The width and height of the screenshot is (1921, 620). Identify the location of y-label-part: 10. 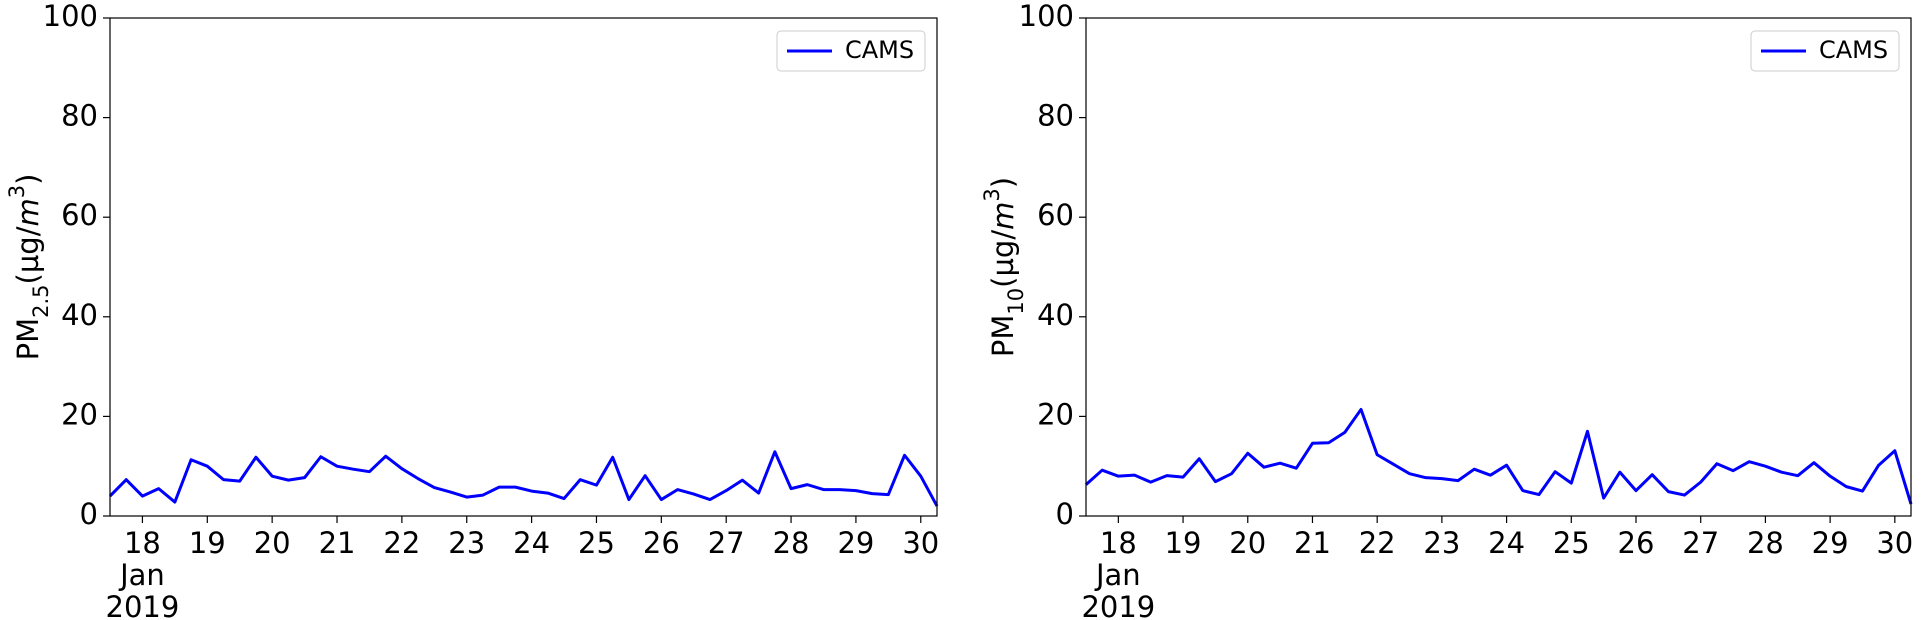
(1016, 301).